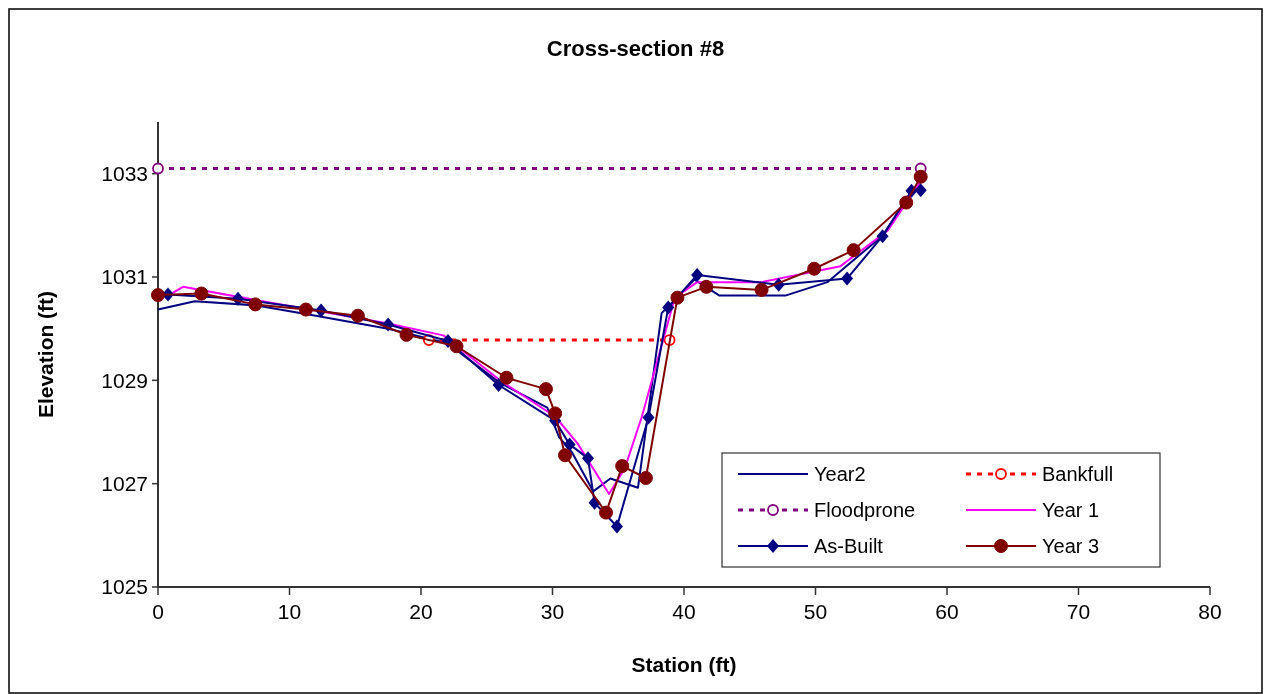  I want to click on y-tick-label: 1033, so click(124, 174).